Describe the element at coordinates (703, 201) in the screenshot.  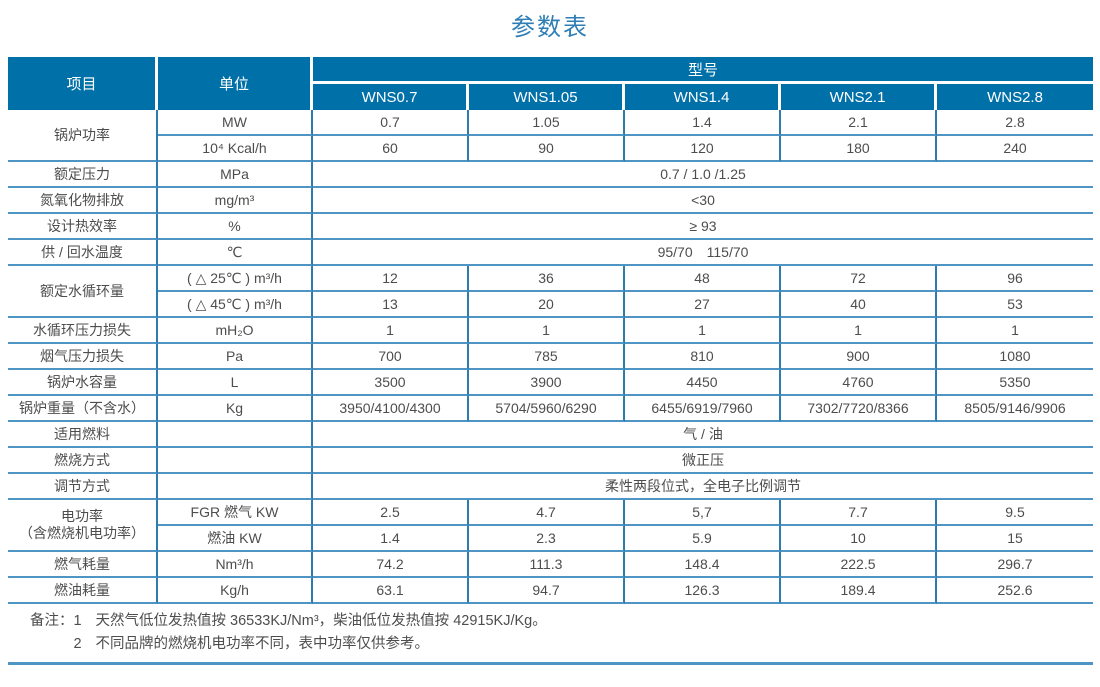
I see `value-cell-span: <30` at that location.